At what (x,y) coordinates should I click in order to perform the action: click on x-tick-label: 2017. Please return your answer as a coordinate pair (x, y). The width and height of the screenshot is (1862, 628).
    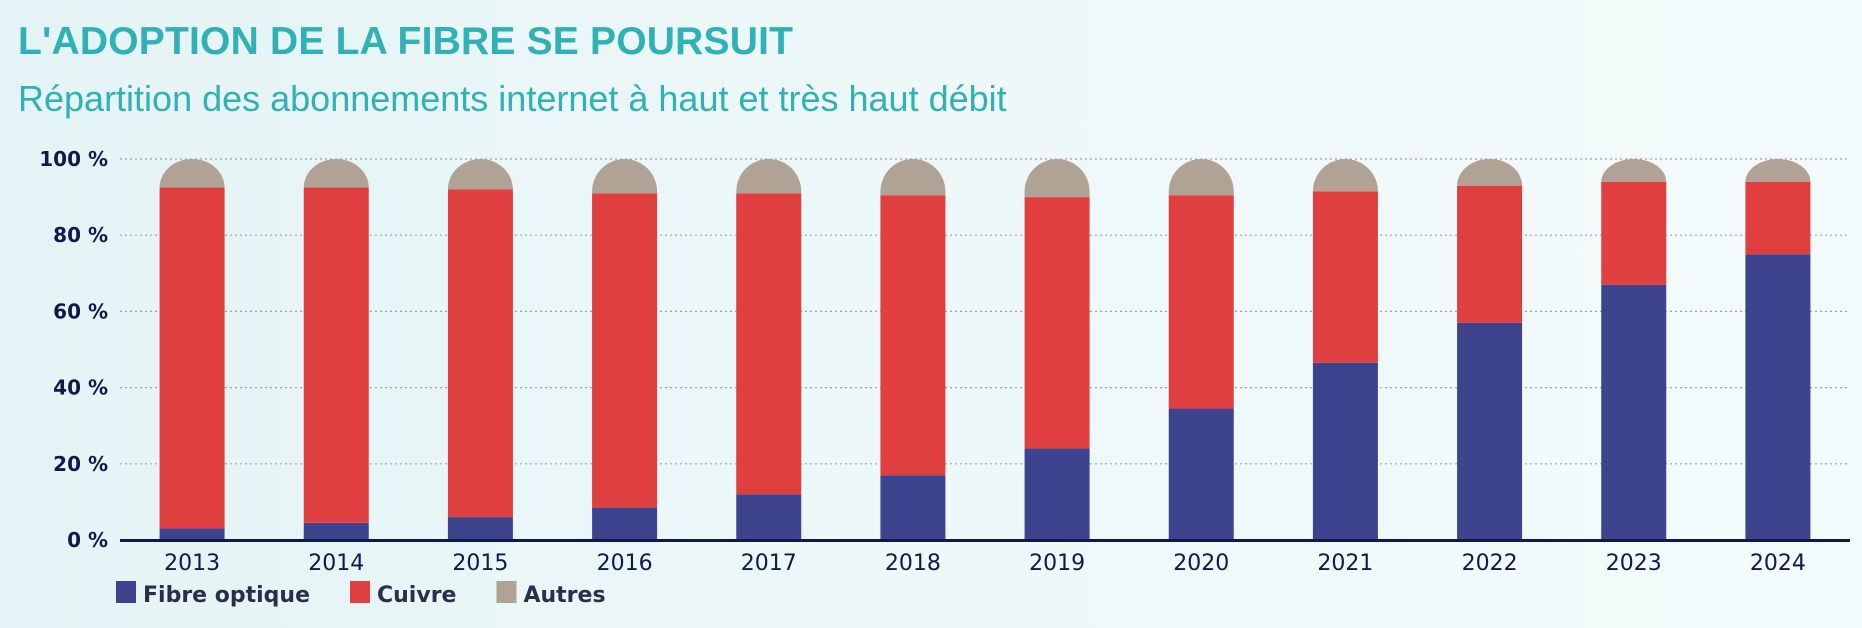
    Looking at the image, I should click on (769, 563).